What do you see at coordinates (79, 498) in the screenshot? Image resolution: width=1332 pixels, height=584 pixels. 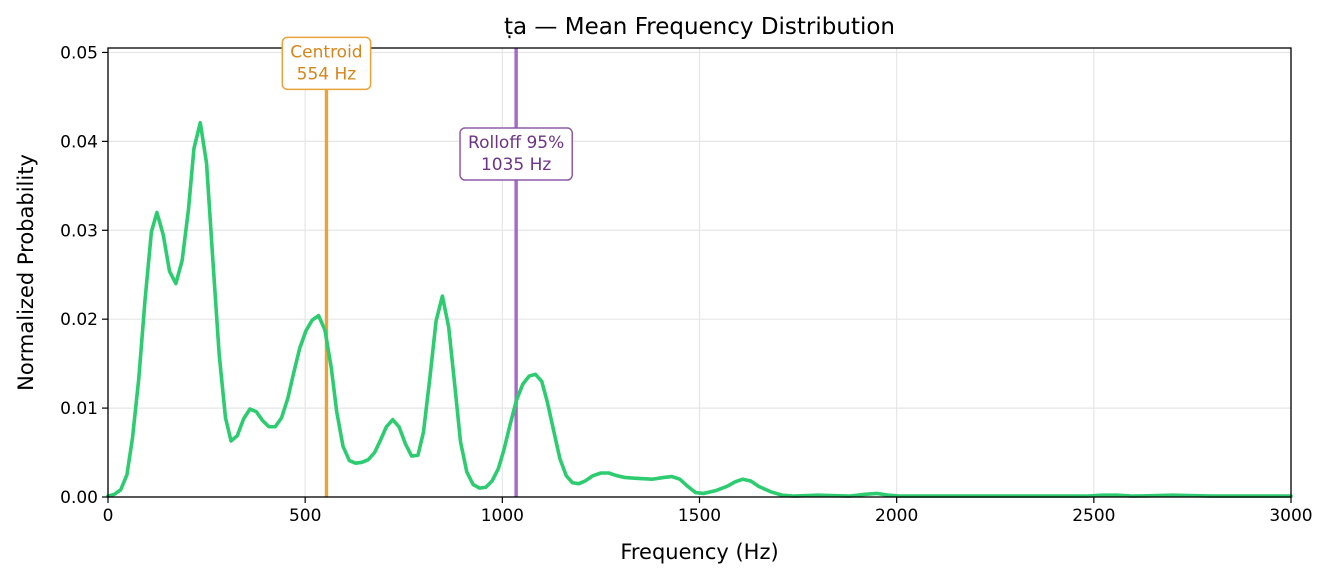 I see `y-tick-label: 0.00` at bounding box center [79, 498].